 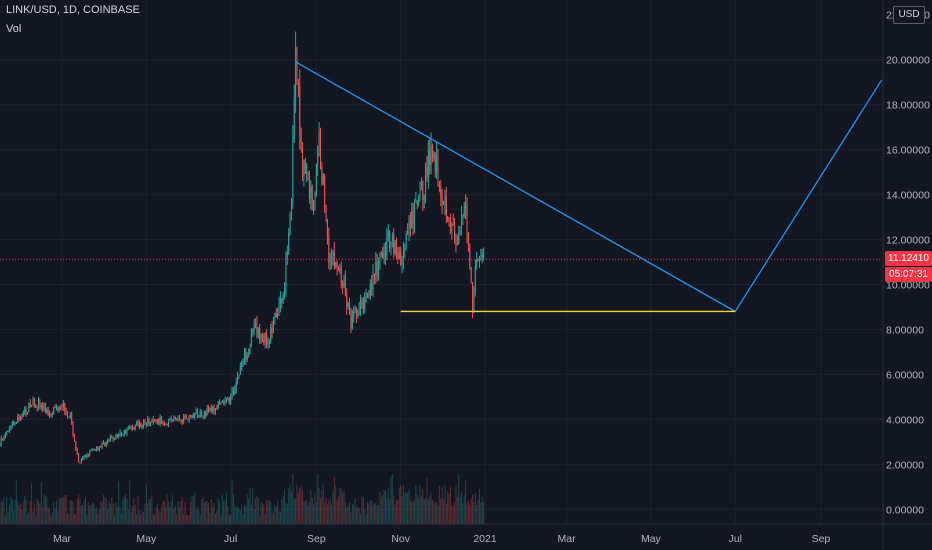 I want to click on currency-badge: USD, so click(x=909, y=15).